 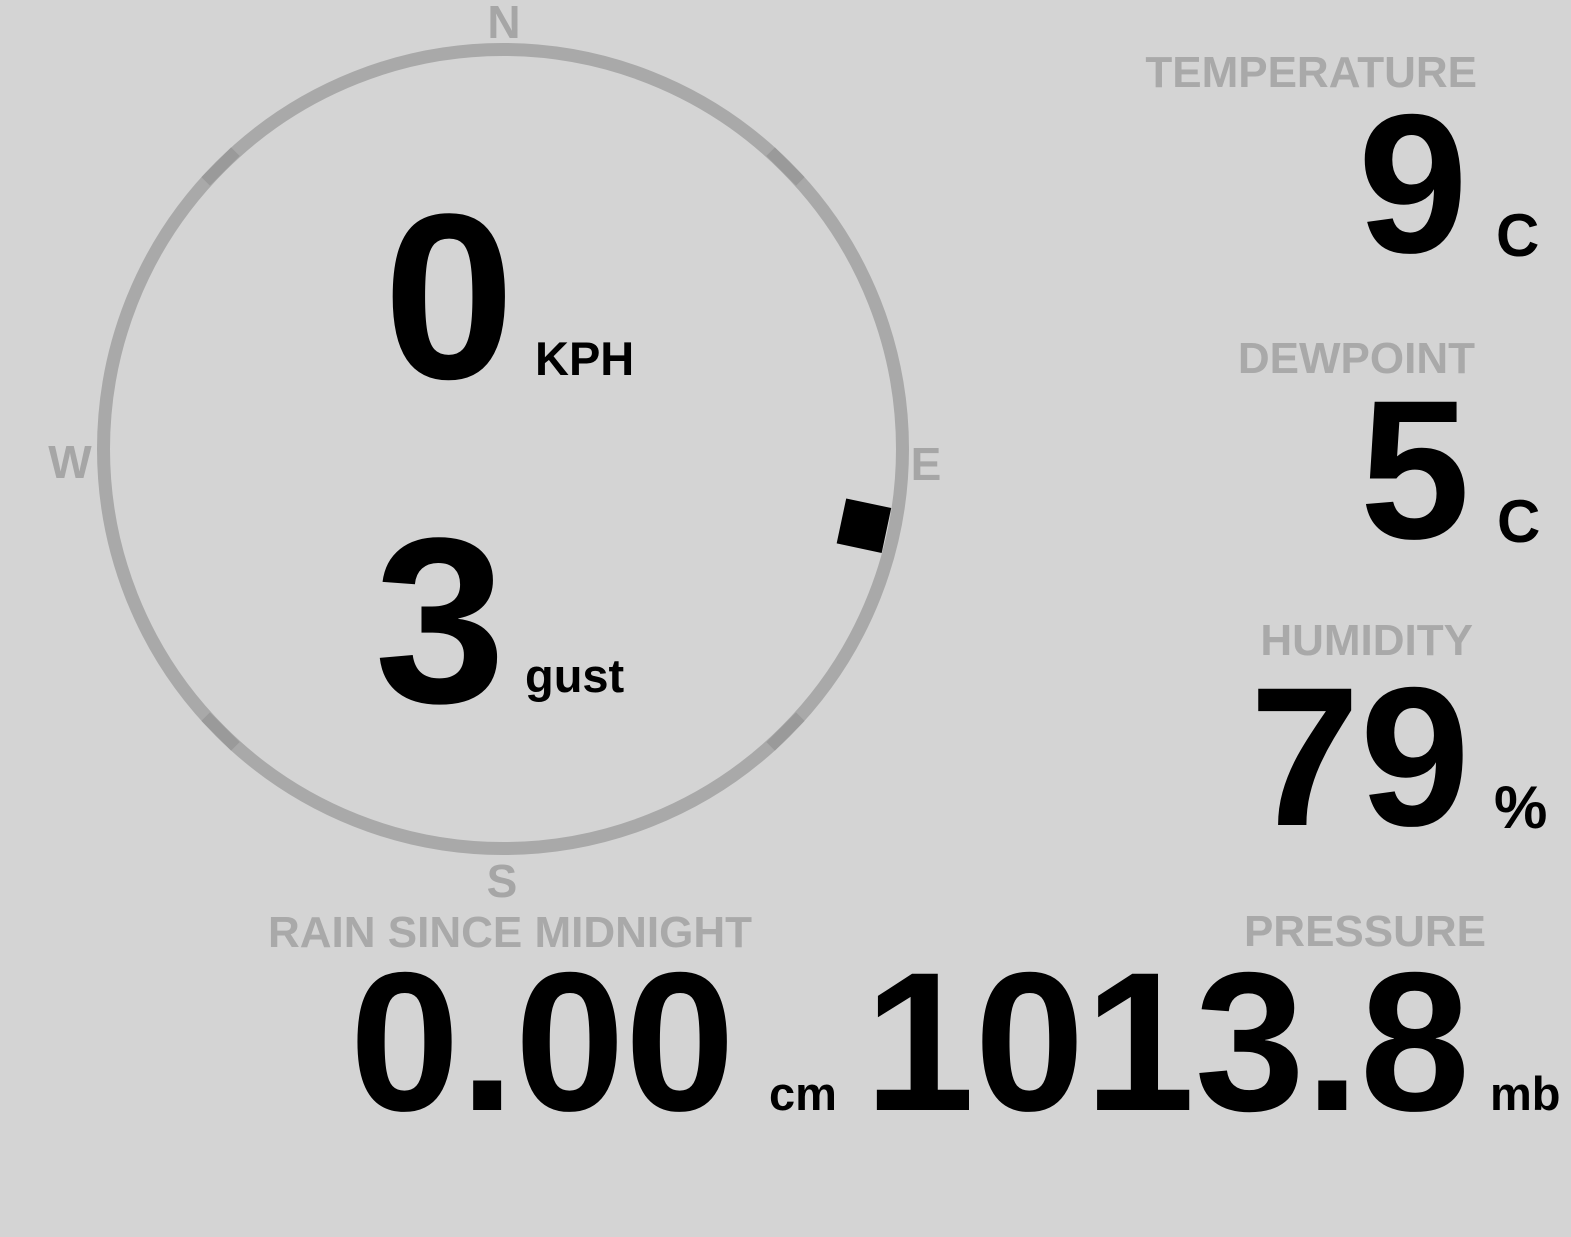 I want to click on temperature-unit: C, so click(x=1517, y=235).